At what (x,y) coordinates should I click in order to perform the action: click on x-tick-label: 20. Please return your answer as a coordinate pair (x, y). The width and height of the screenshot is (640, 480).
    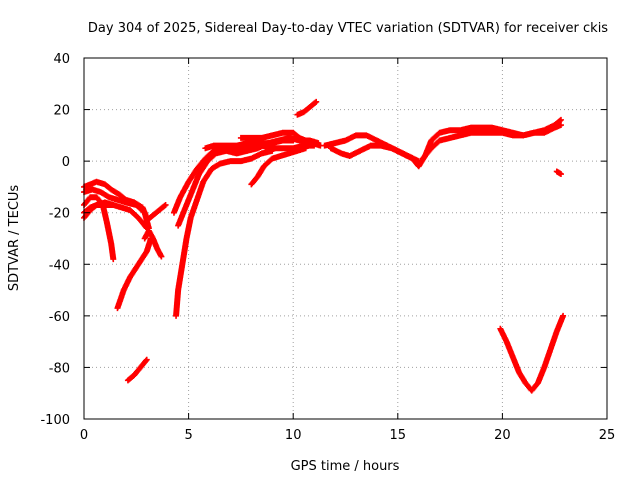
    Looking at the image, I should click on (502, 435).